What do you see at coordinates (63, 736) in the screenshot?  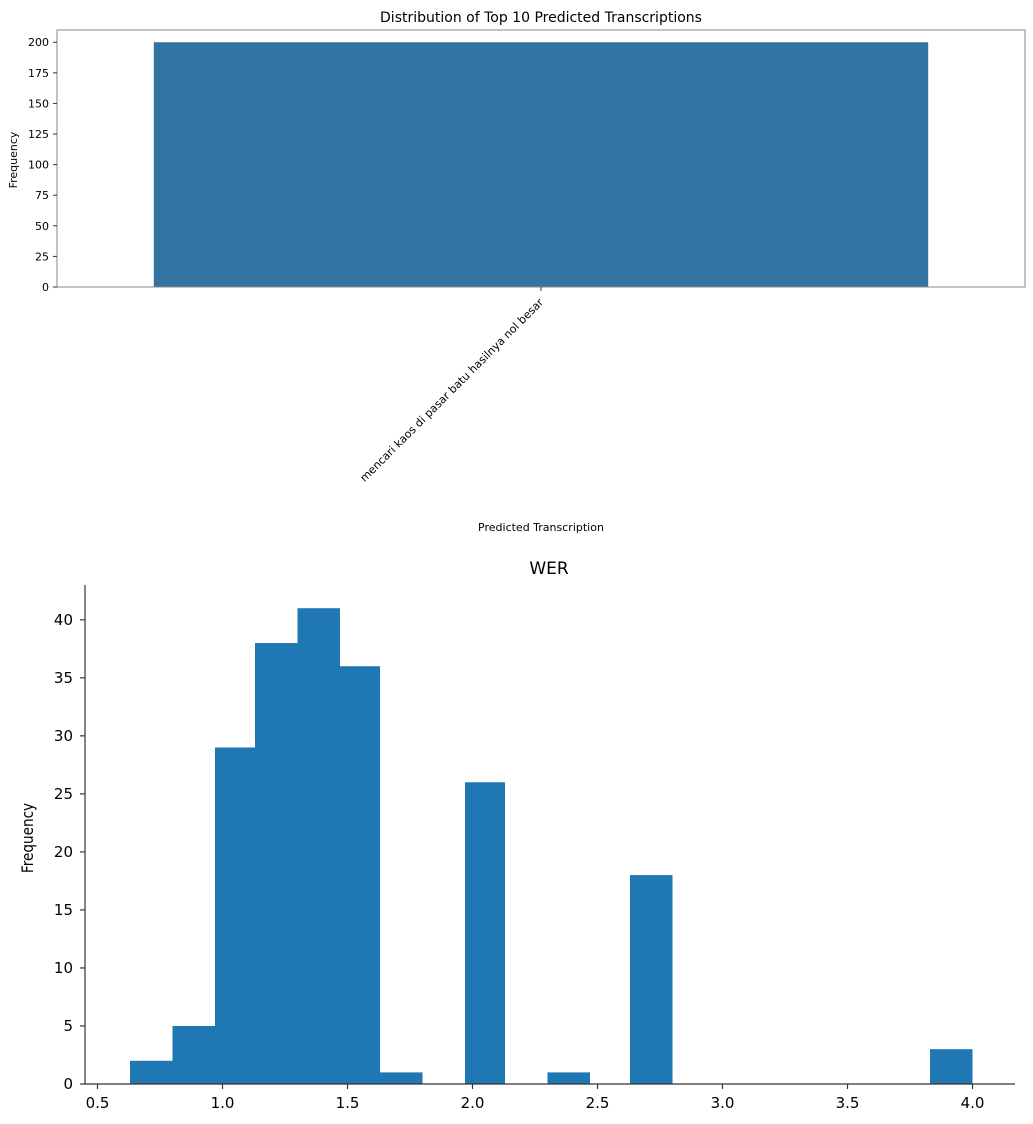 I see `y-tick-label: 30` at bounding box center [63, 736].